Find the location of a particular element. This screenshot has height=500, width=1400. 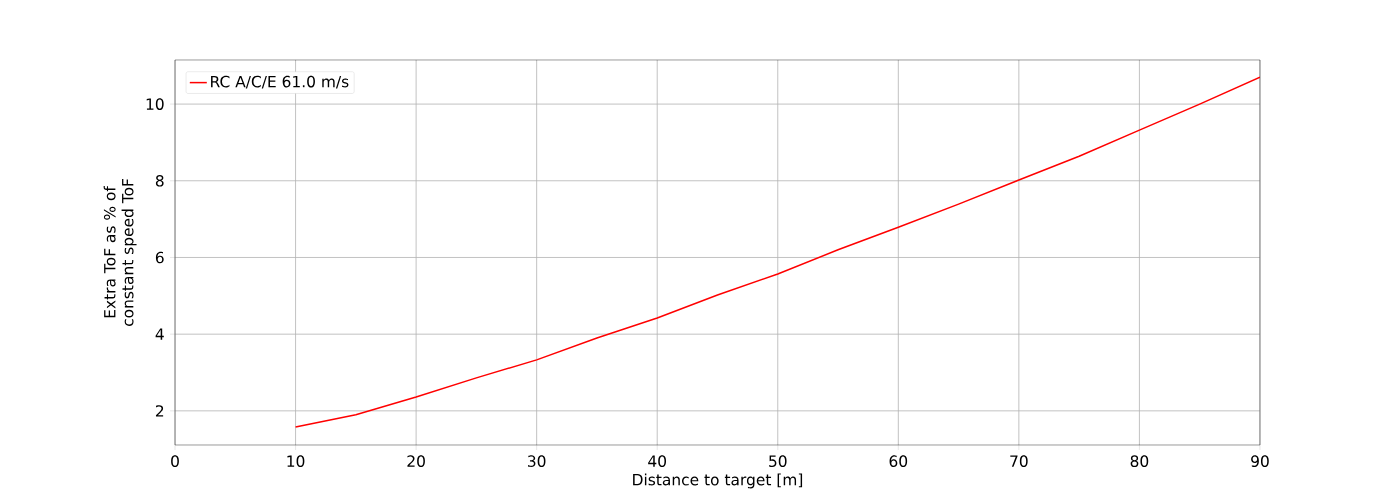

y-tick-label: 6 is located at coordinates (159, 257).